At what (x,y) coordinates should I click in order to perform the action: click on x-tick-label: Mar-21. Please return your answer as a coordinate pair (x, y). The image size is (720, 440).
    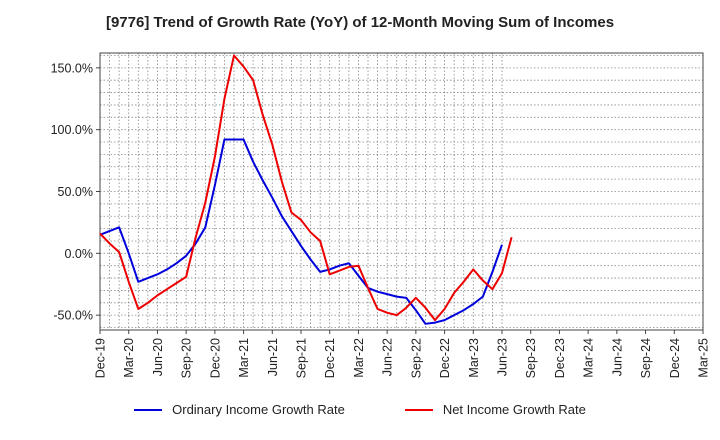
    Looking at the image, I should click on (244, 358).